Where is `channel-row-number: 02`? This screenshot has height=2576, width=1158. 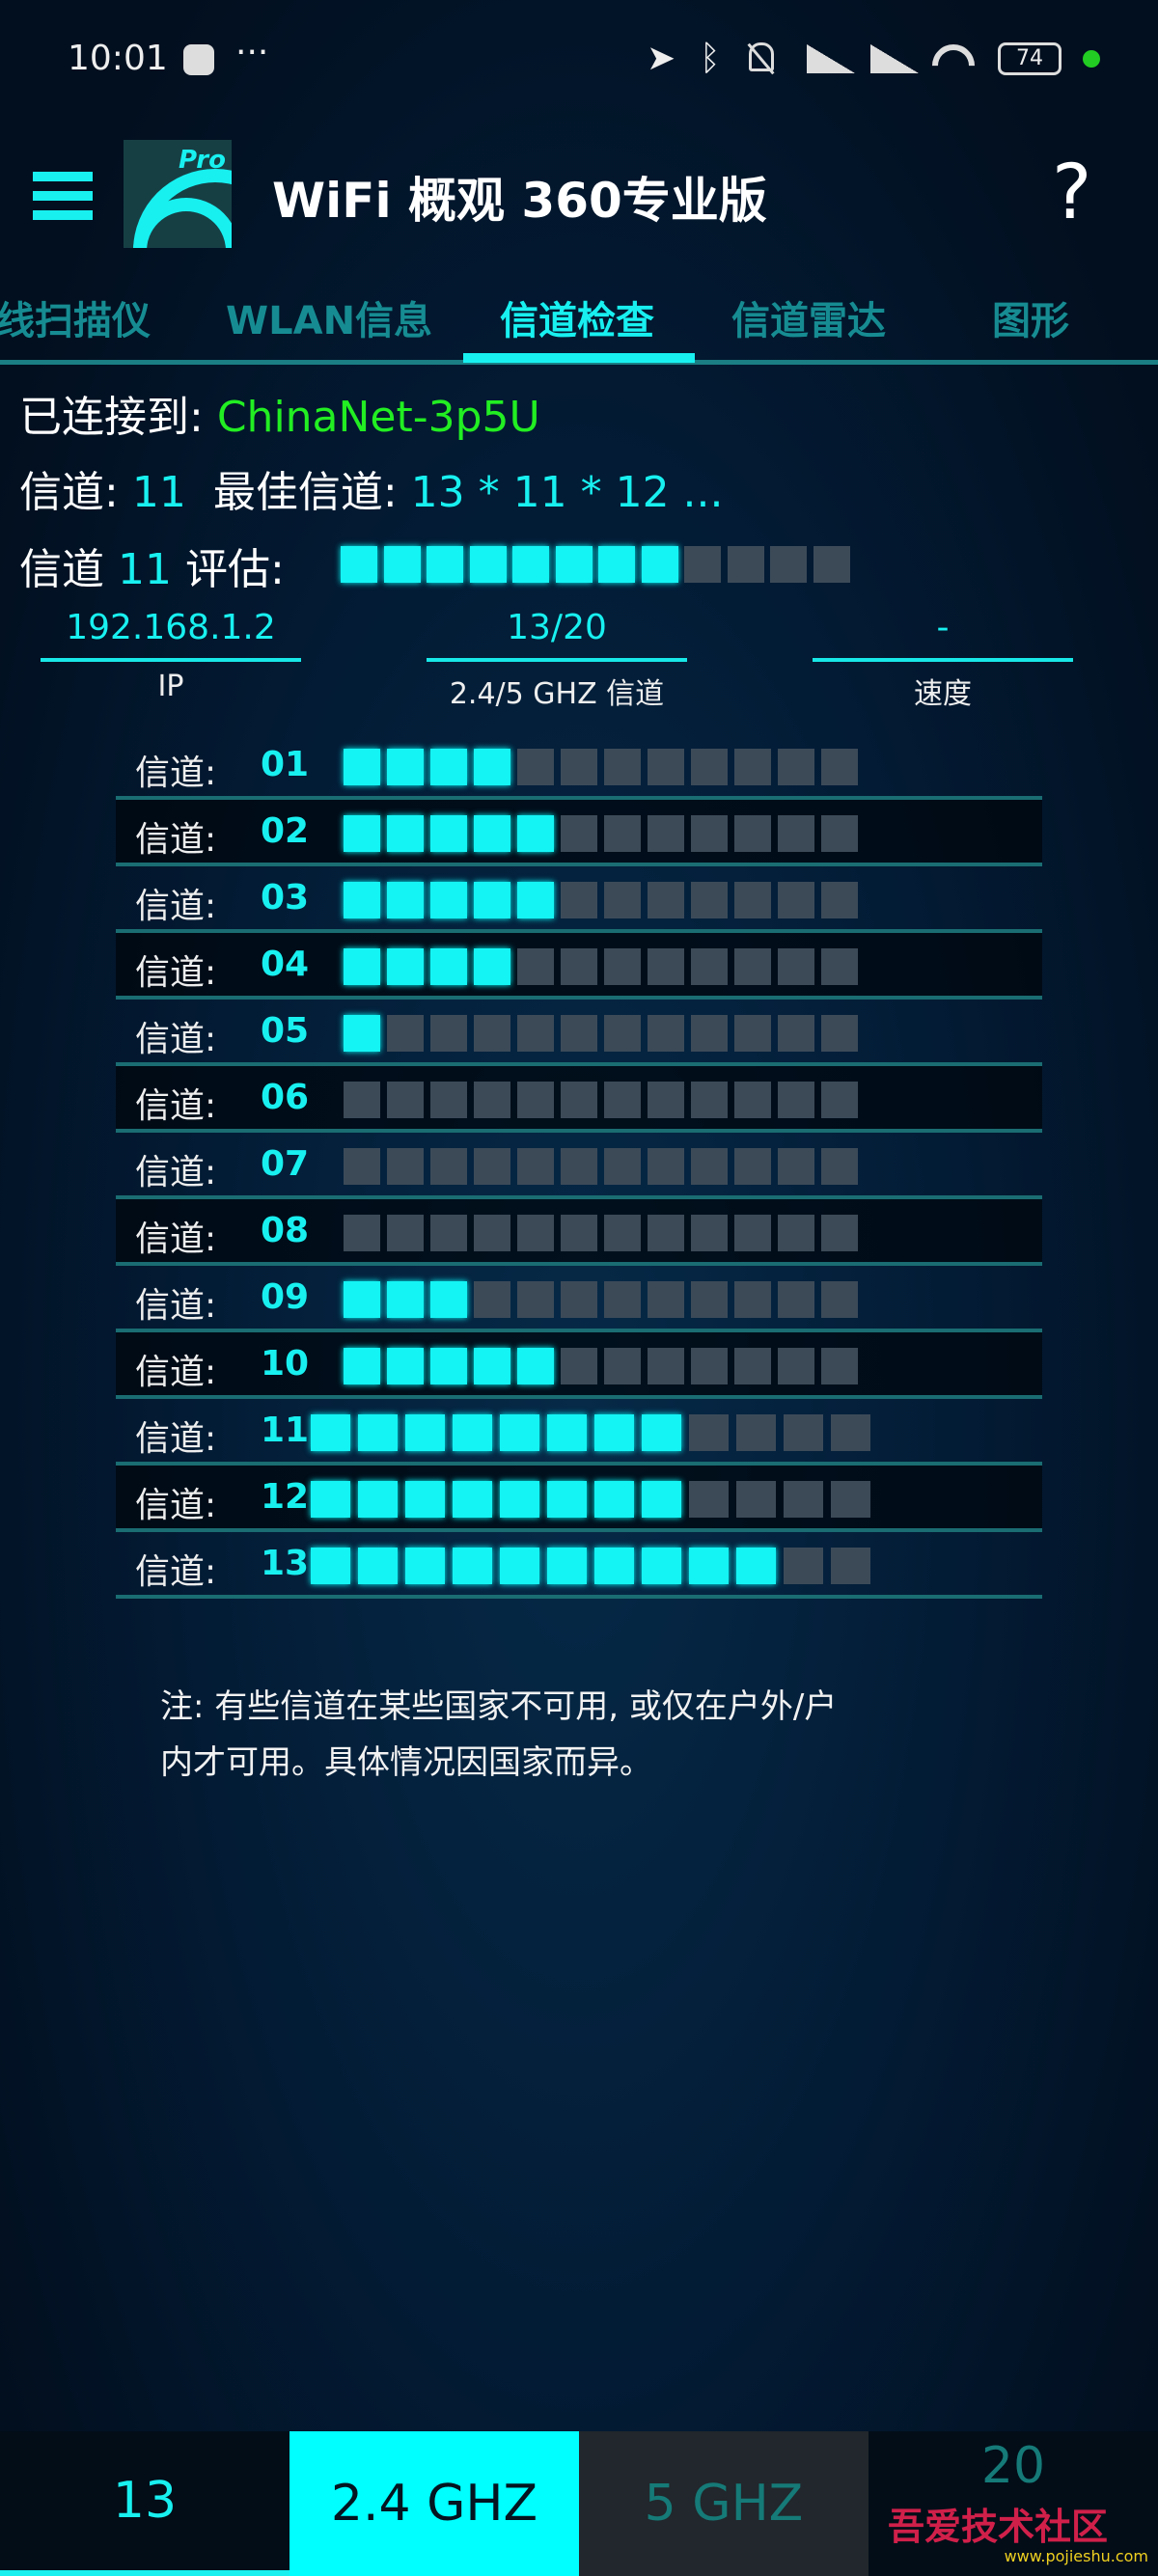 channel-row-number: 02 is located at coordinates (285, 831).